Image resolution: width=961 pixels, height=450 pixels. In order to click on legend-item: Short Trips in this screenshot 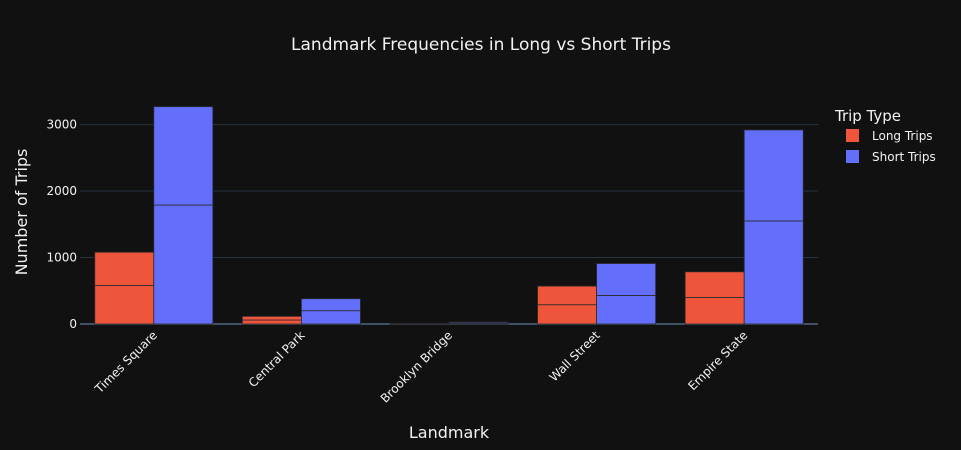, I will do `click(904, 157)`.